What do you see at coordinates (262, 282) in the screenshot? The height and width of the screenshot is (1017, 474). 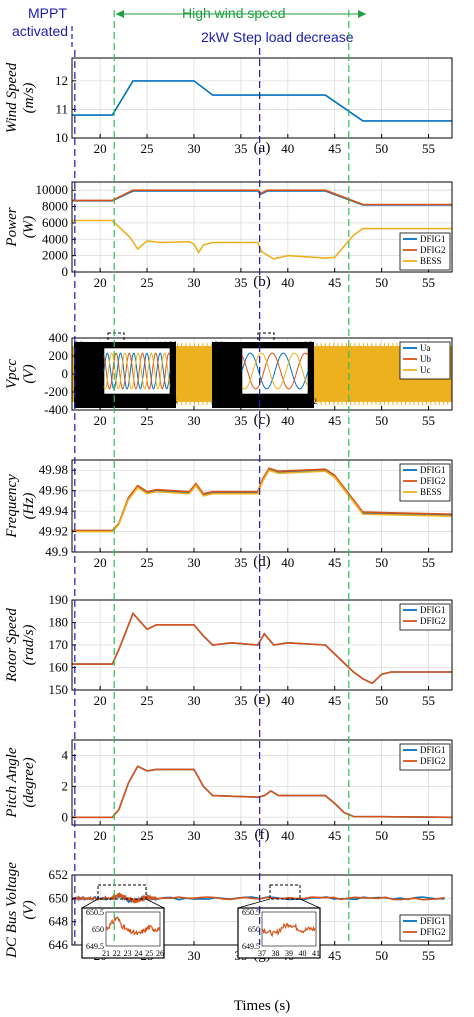 I see `panel-caption: (b)` at bounding box center [262, 282].